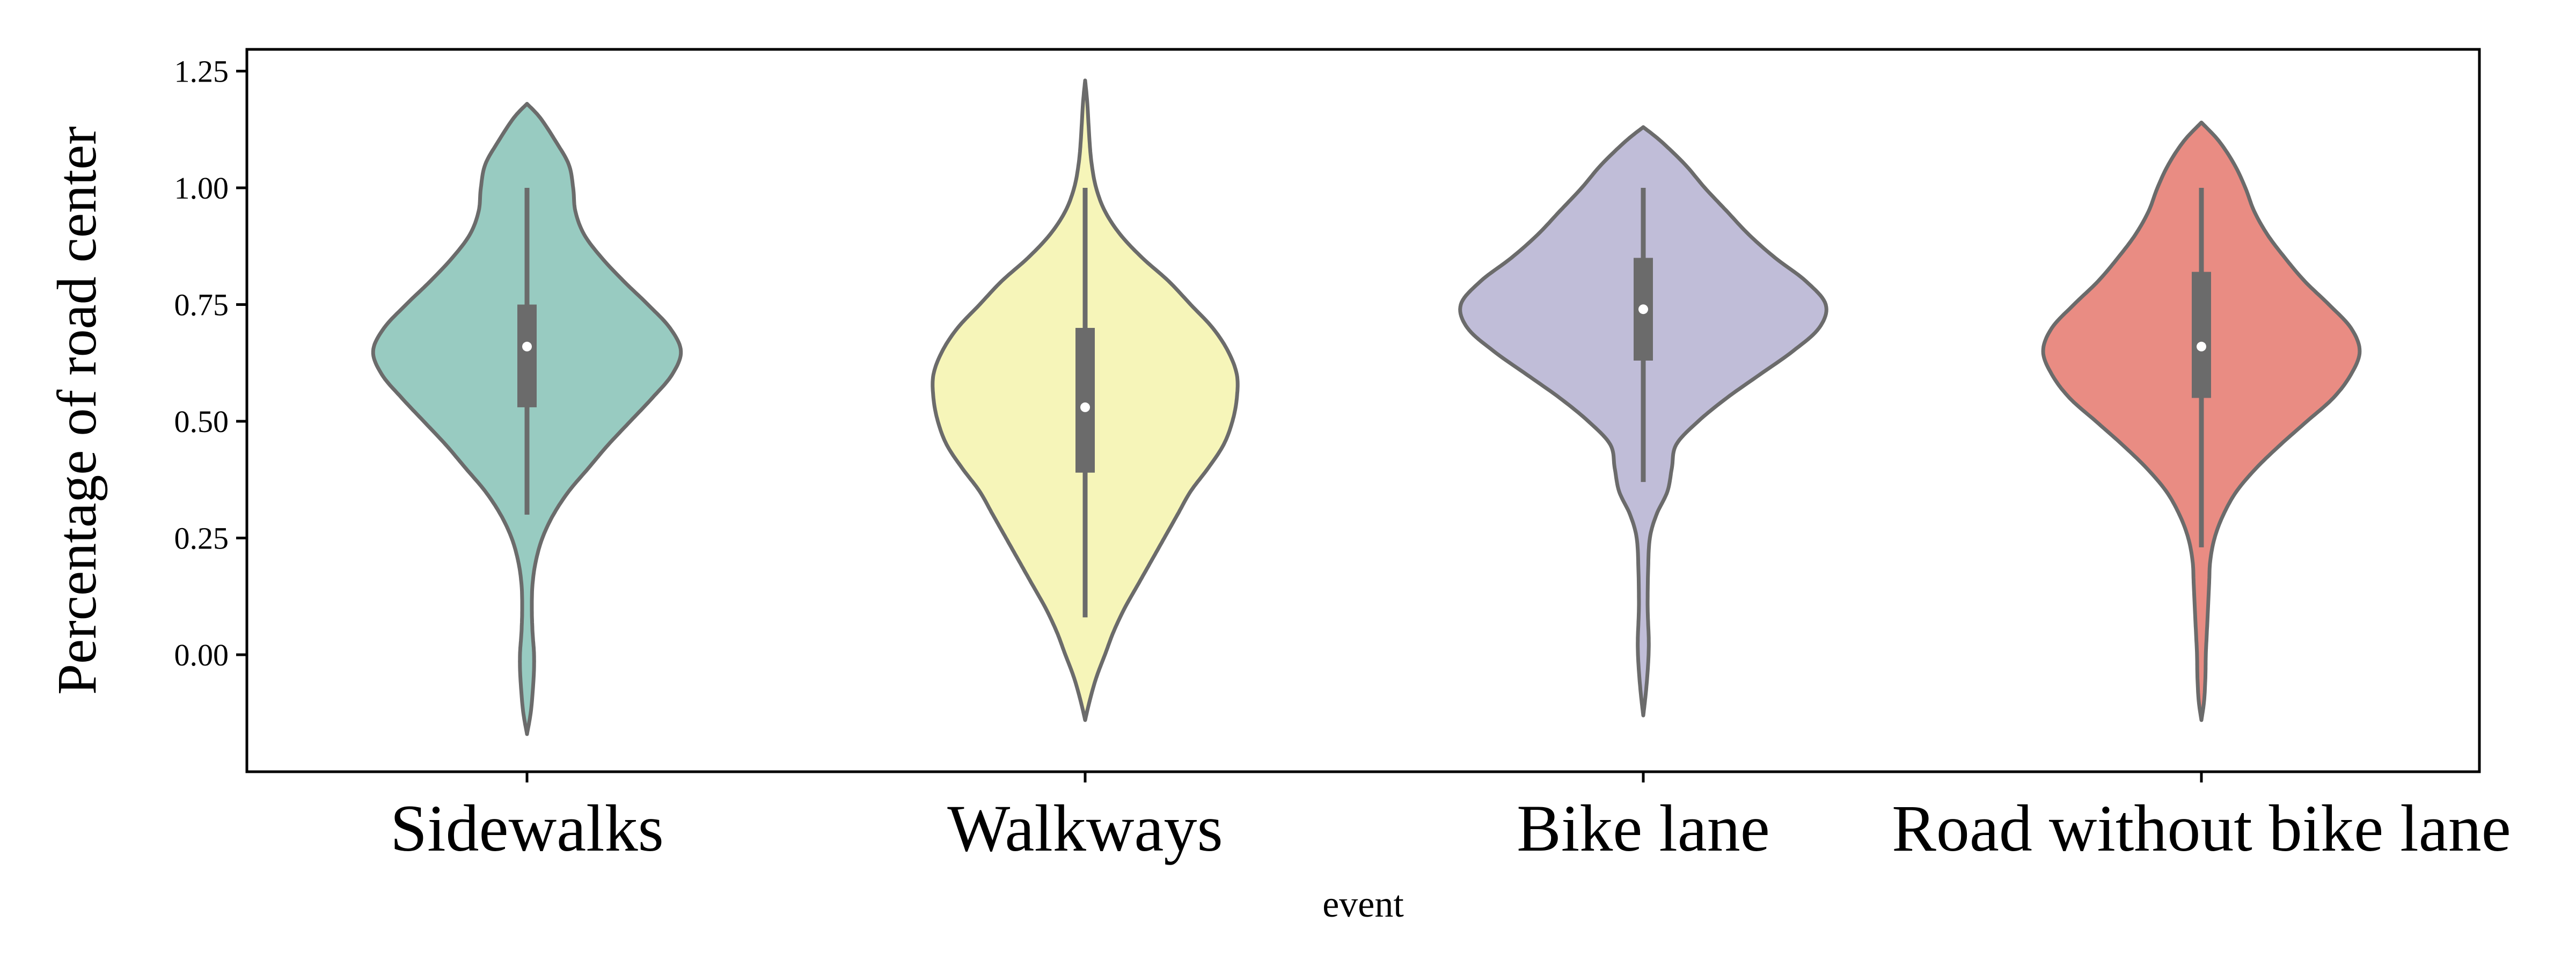  Describe the element at coordinates (527, 828) in the screenshot. I see `x-category-label: Sidewalks` at that location.